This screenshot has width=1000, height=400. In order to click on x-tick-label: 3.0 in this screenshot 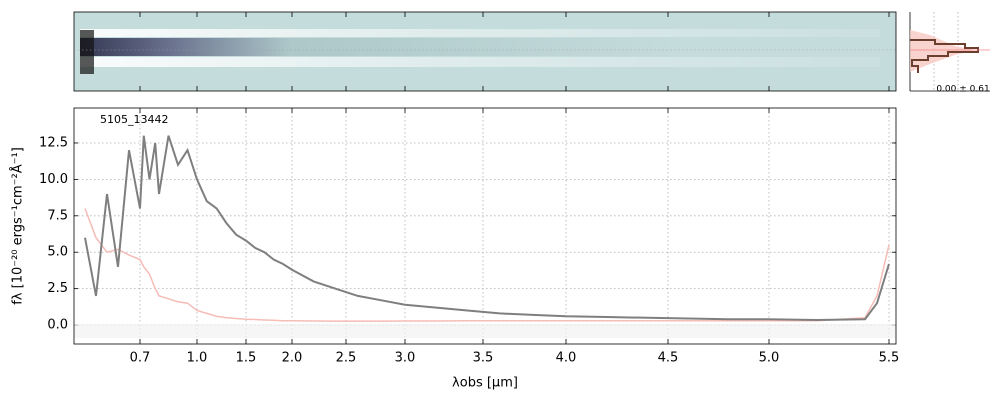, I will do `click(405, 358)`.